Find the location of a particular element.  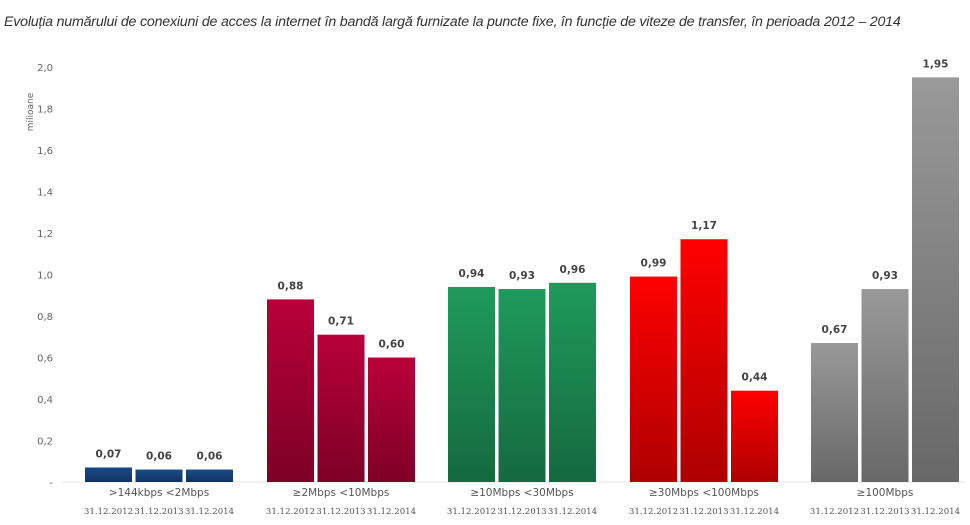

category-label: ≥30Mbps <100Mbps is located at coordinates (704, 493).